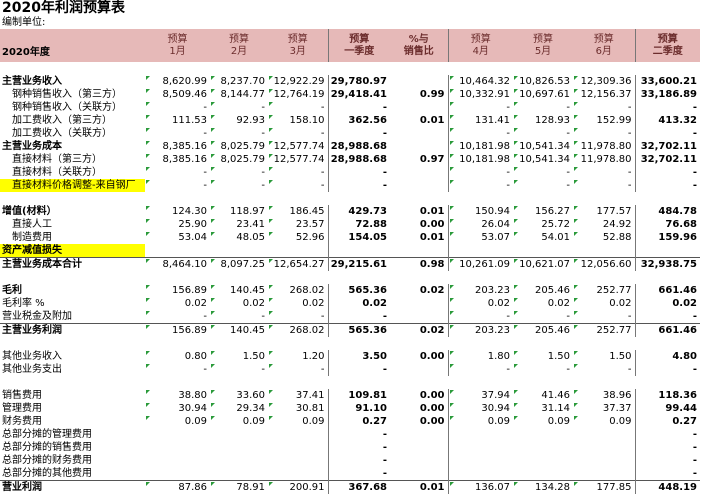 The width and height of the screenshot is (720, 503). What do you see at coordinates (177, 211) in the screenshot?
I see `cell: 124.30` at bounding box center [177, 211].